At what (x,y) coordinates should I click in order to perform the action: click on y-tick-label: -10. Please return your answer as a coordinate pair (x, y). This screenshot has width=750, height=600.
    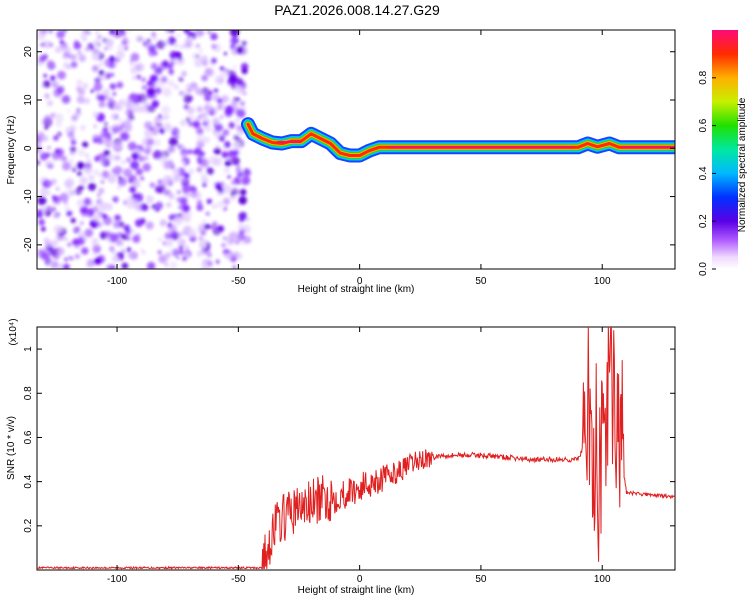
    Looking at the image, I should click on (28, 196).